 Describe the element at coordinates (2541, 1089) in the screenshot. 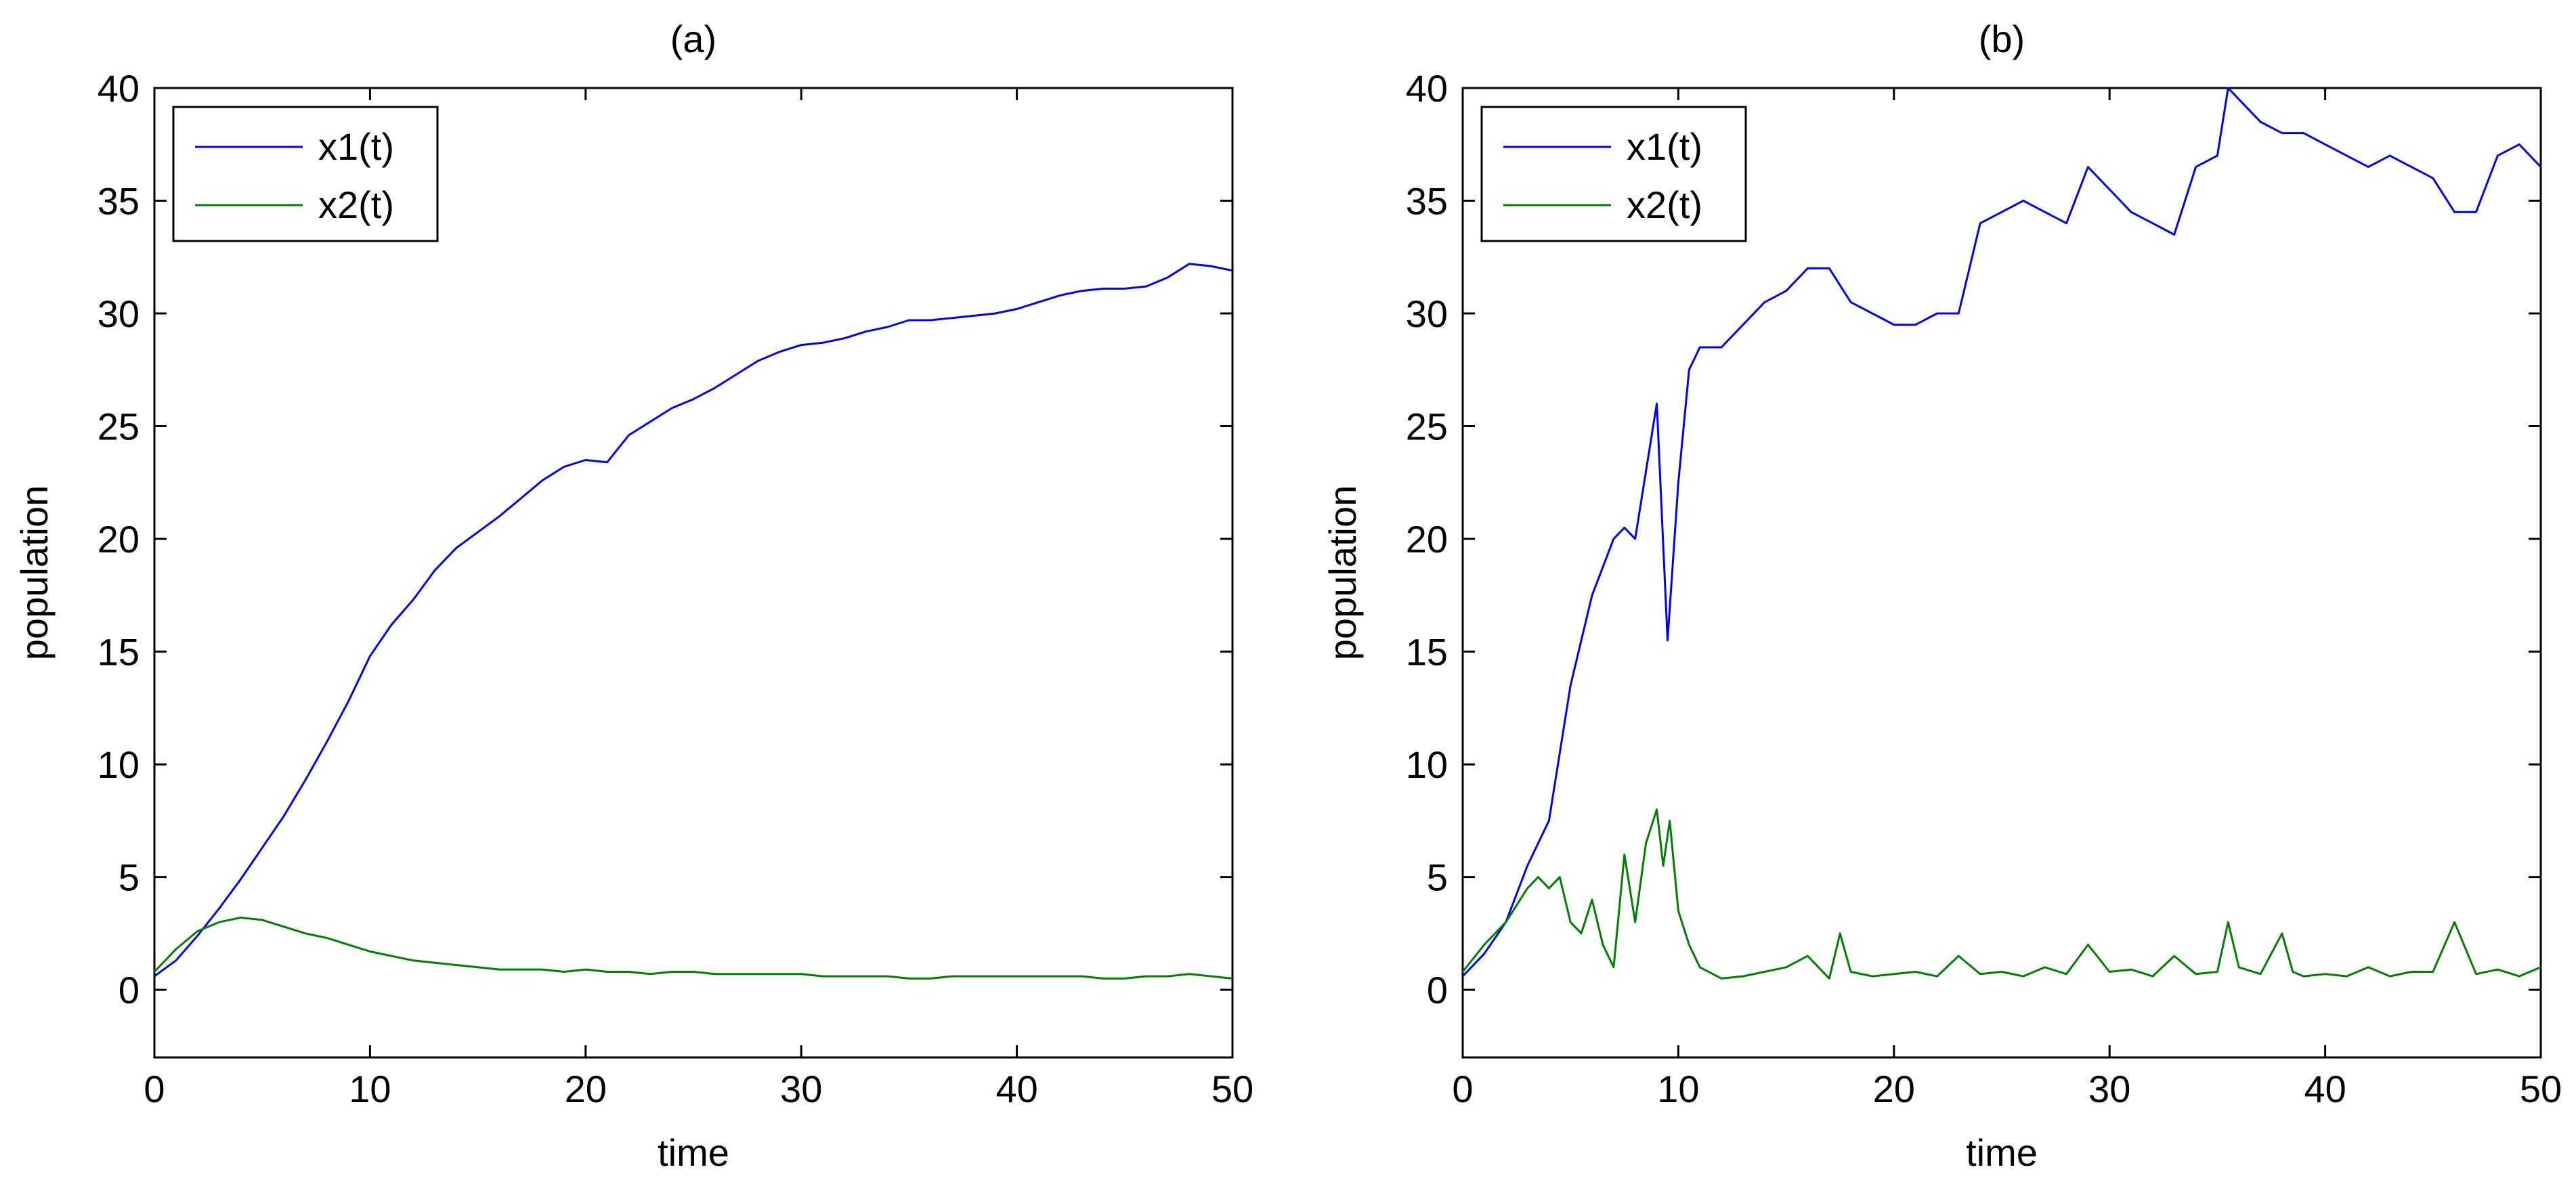

I see `x-tick-label-b: 50` at that location.